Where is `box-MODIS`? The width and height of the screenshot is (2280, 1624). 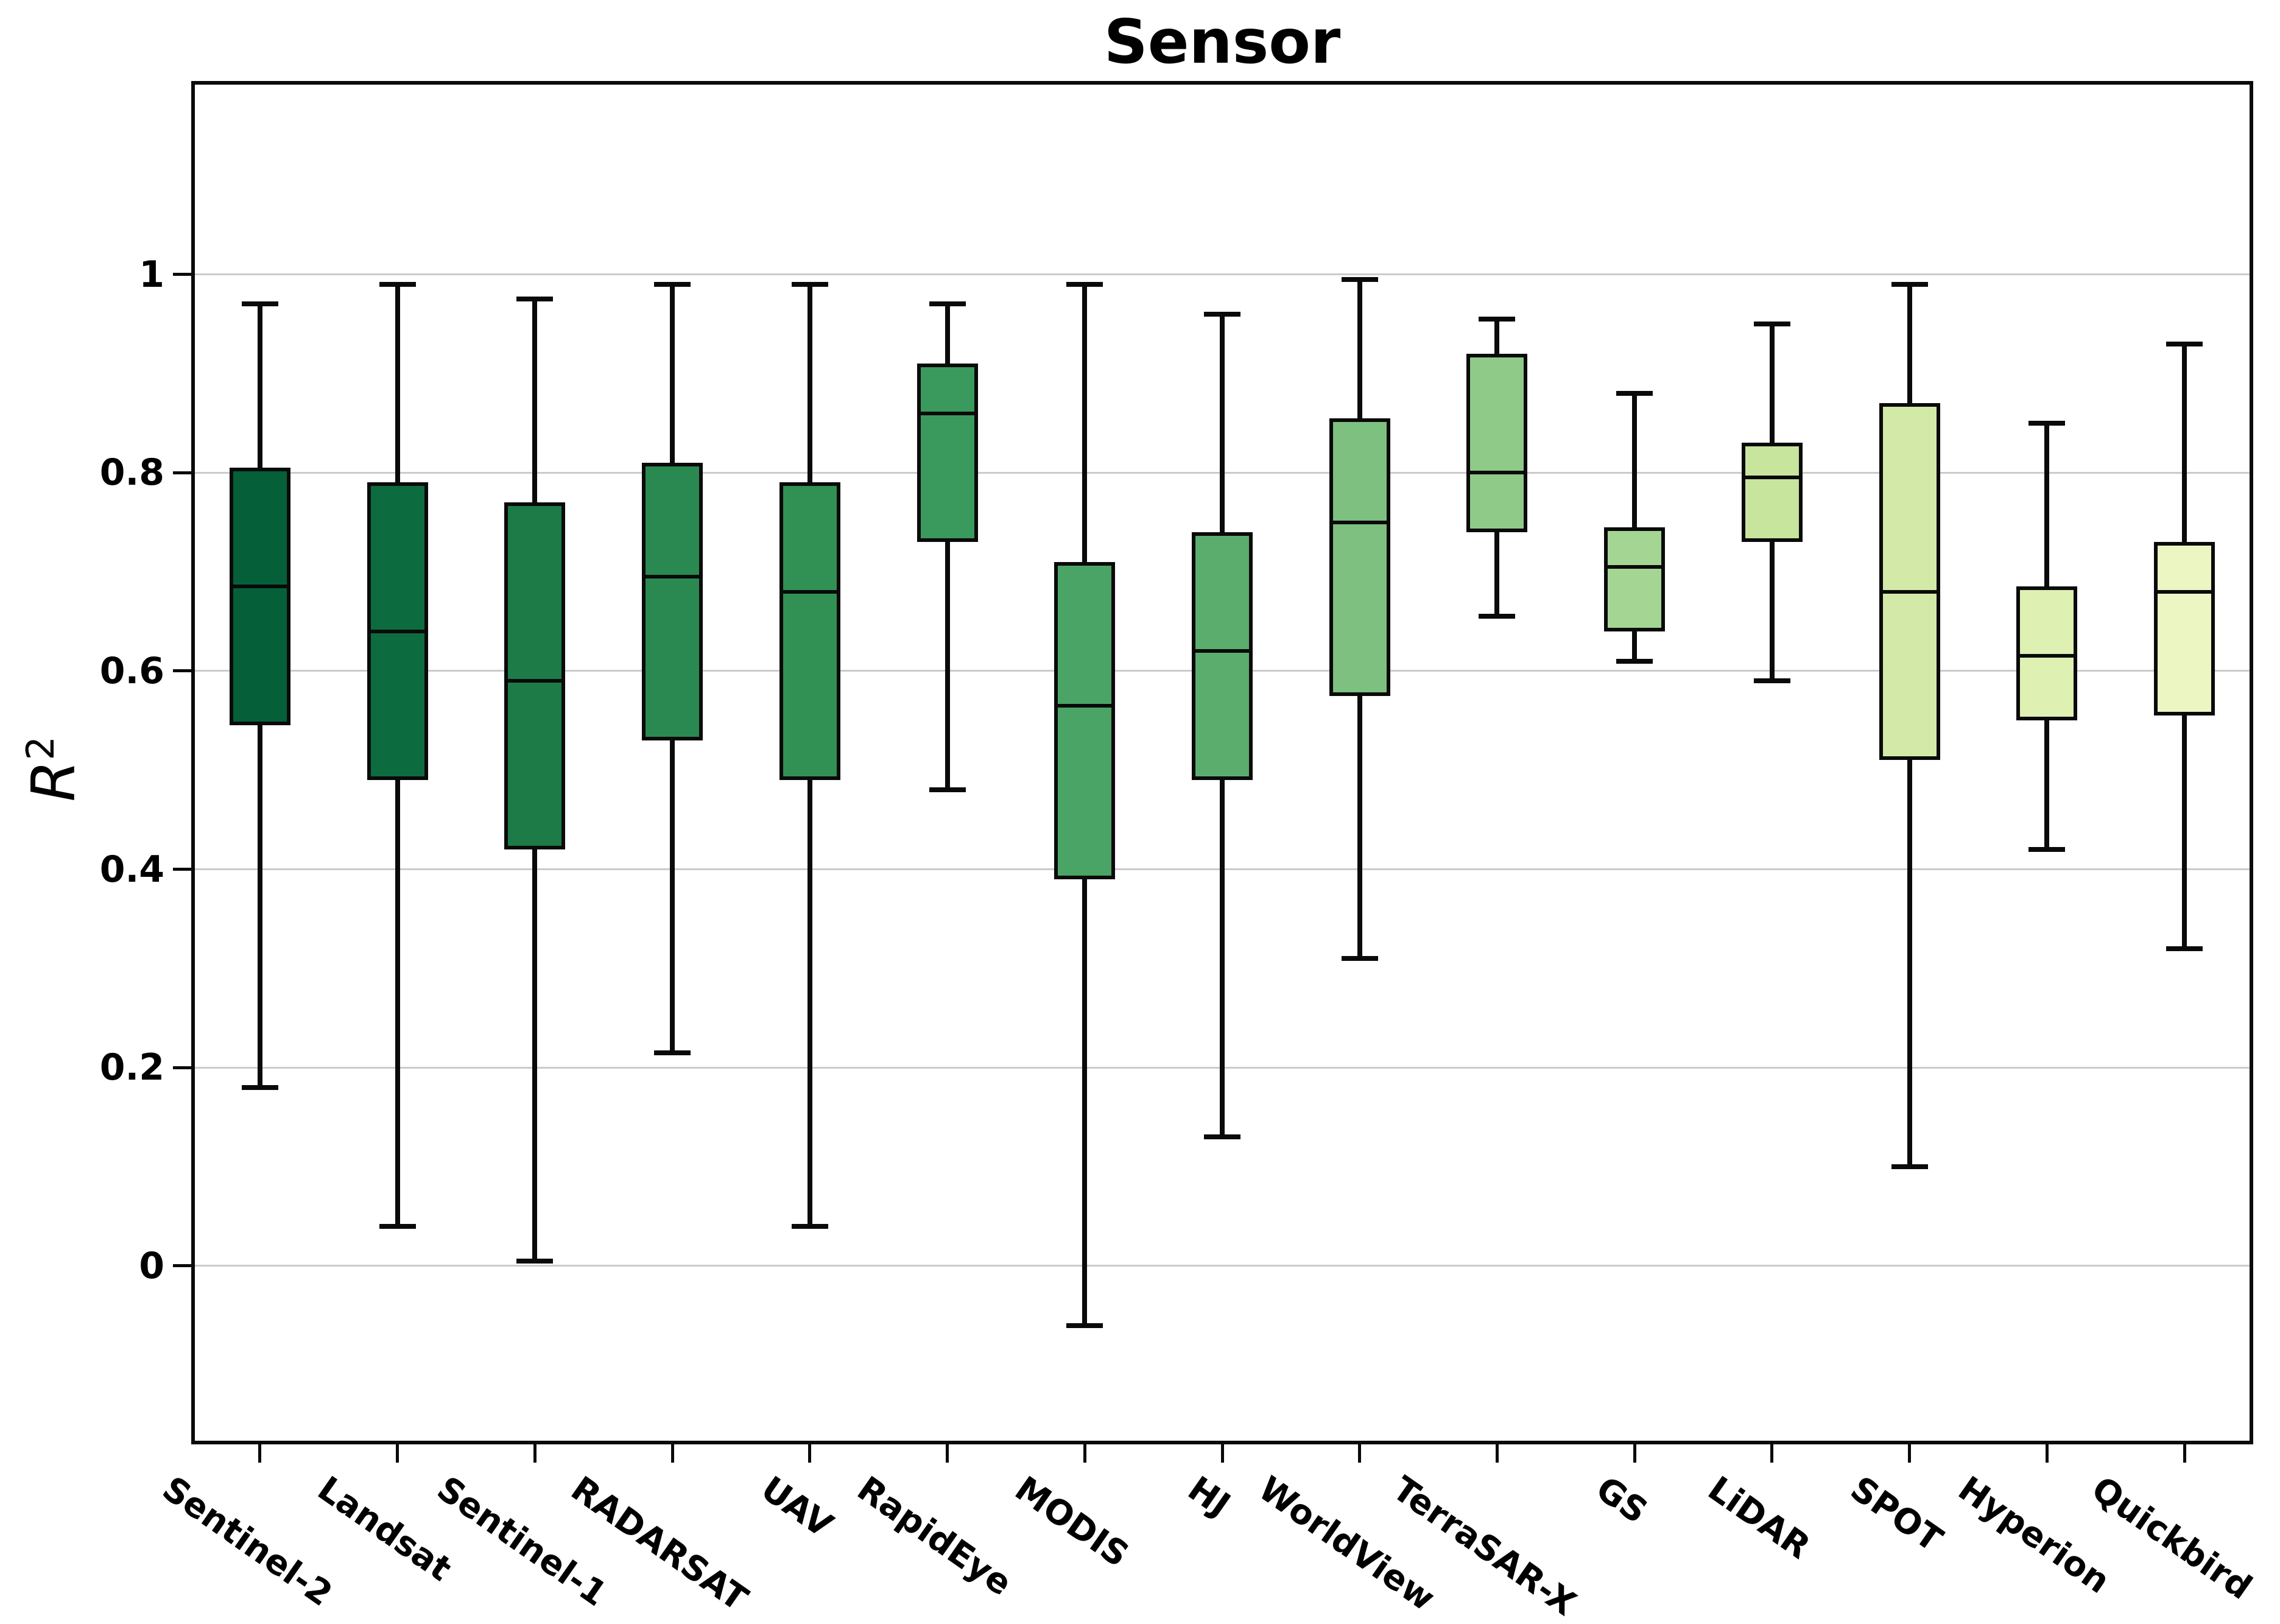 box-MODIS is located at coordinates (1085, 720).